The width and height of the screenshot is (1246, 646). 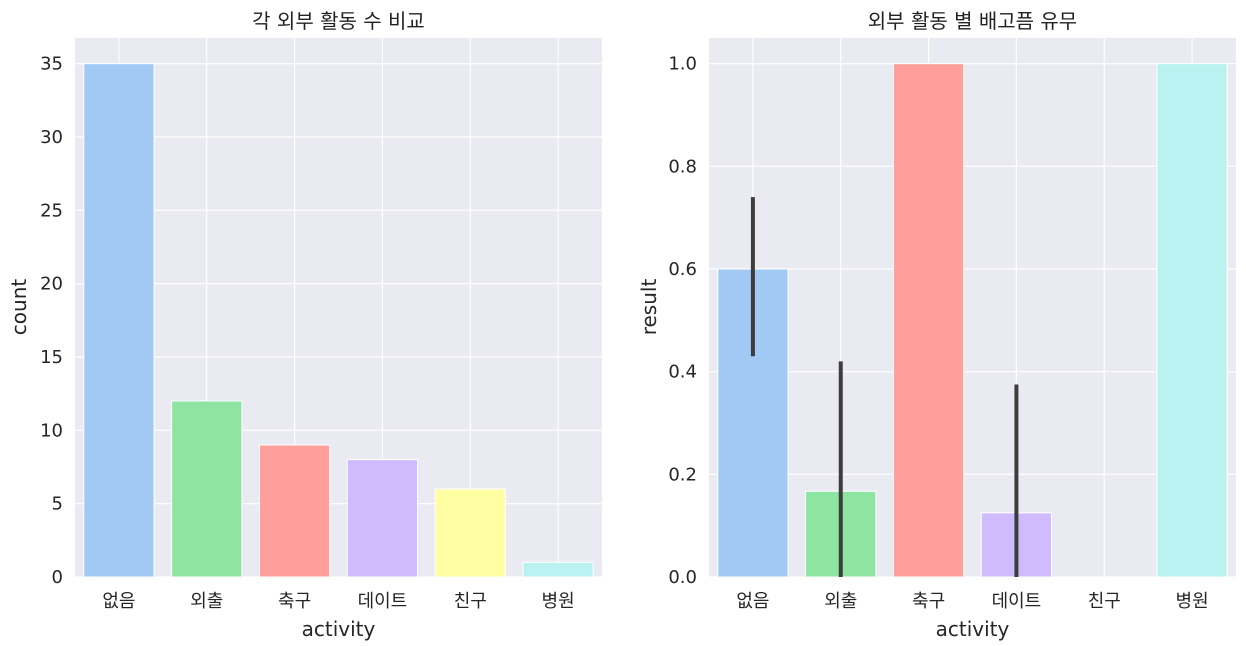 I want to click on y-tick-label: 35, so click(x=51, y=64).